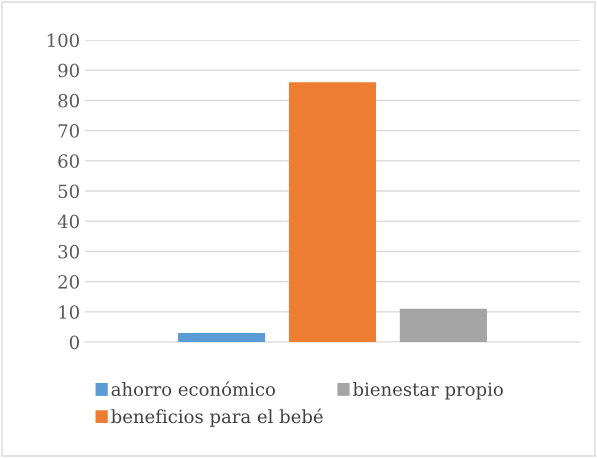  Describe the element at coordinates (68, 71) in the screenshot. I see `y-tick-label: 90` at that location.